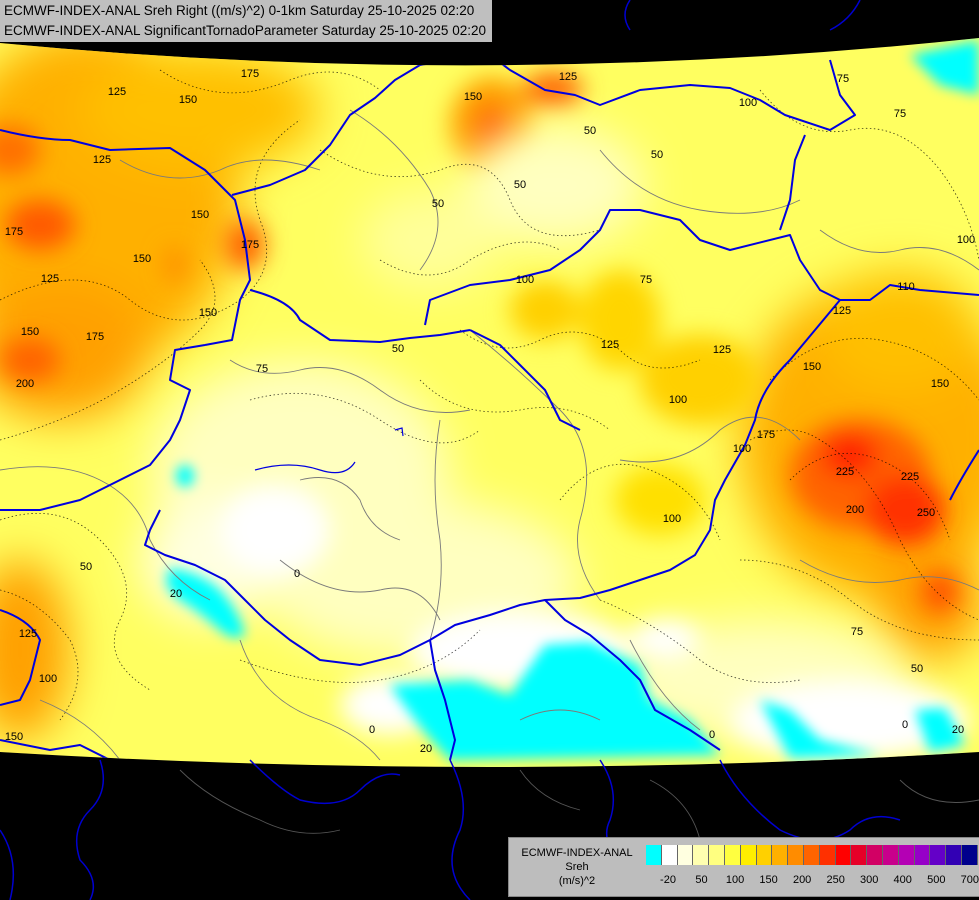  I want to click on legend-tick-label: 200, so click(802, 880).